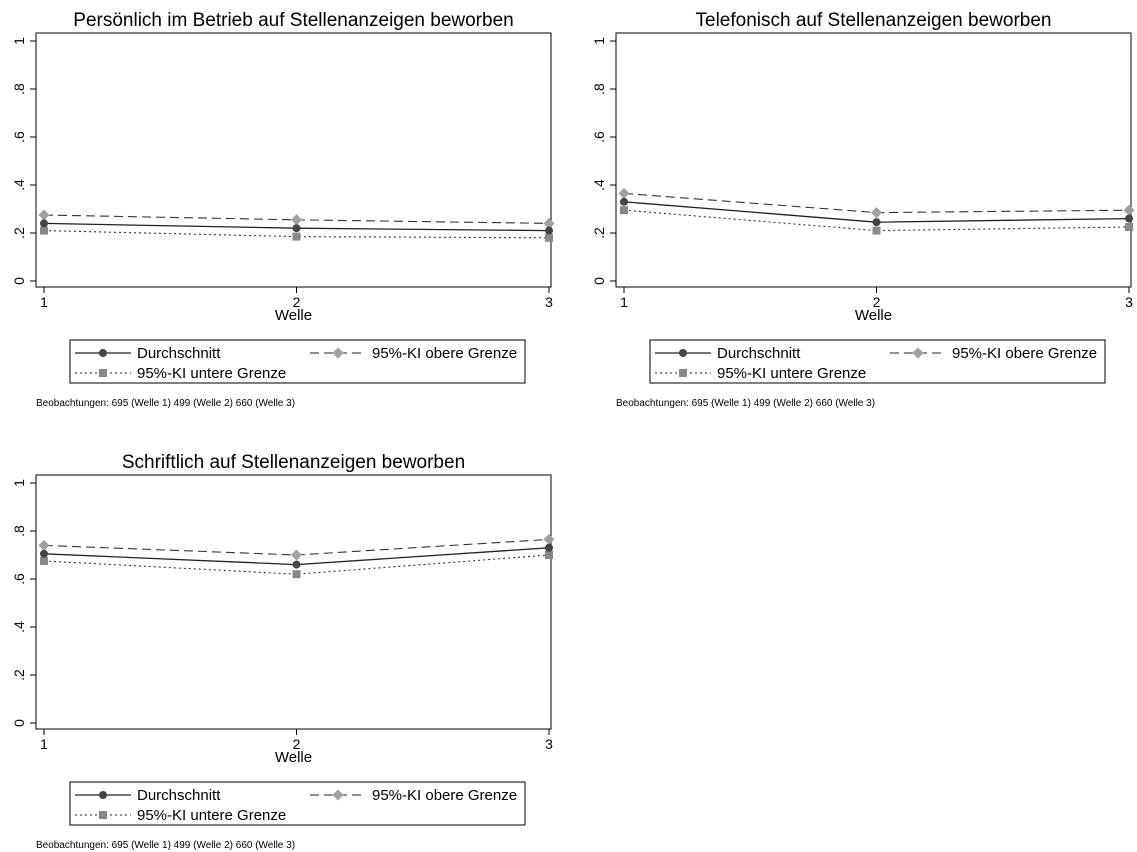 The height and width of the screenshot is (852, 1137). What do you see at coordinates (874, 20) in the screenshot?
I see `chart-title: Telefonisch auf Stellenanzeigen beworben` at bounding box center [874, 20].